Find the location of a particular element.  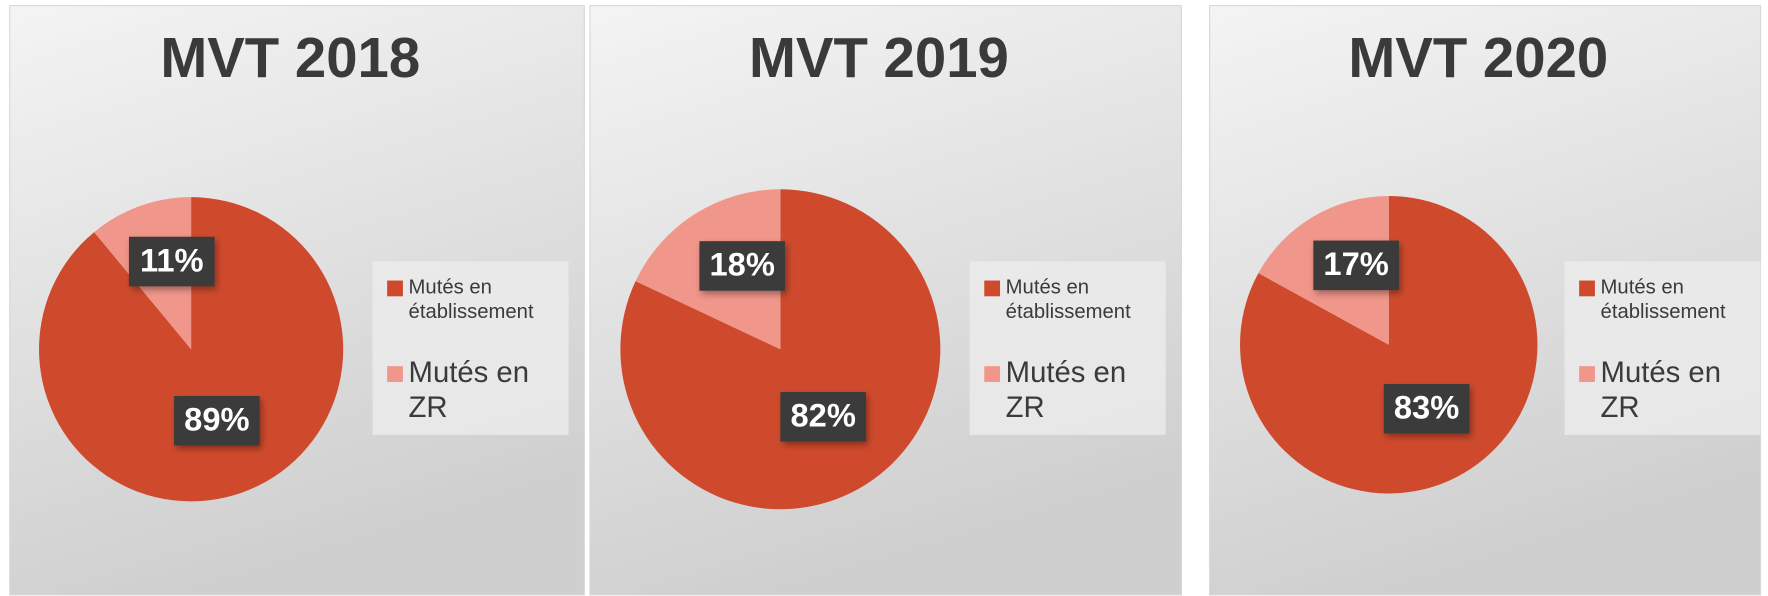

data-label: 83% is located at coordinates (1426, 407).